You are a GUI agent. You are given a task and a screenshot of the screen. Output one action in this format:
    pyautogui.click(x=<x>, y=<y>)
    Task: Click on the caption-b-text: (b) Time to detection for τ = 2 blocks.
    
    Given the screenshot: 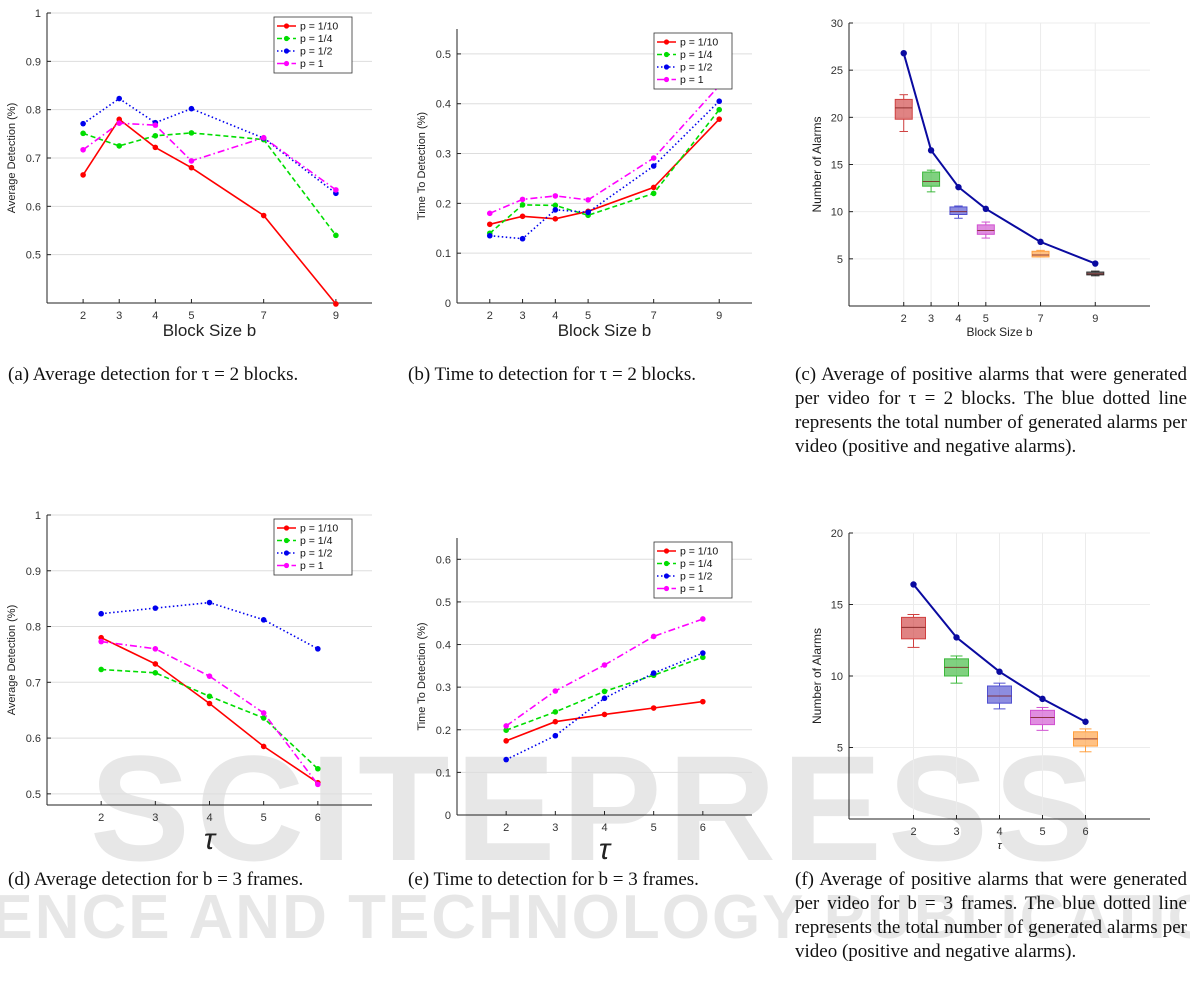 What is the action you would take?
    pyautogui.click(x=552, y=374)
    